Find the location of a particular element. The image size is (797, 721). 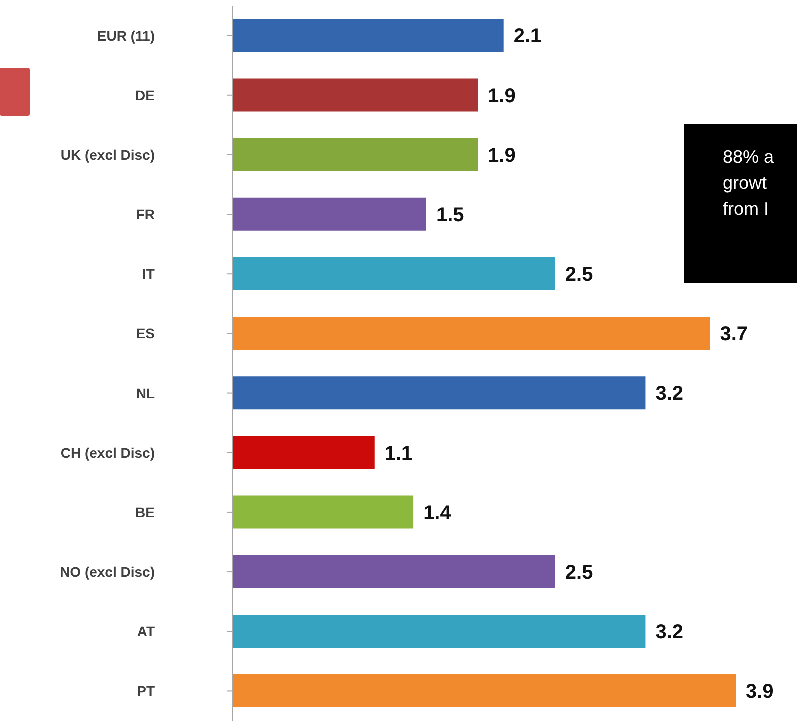

data-label: 1.5 is located at coordinates (450, 215).